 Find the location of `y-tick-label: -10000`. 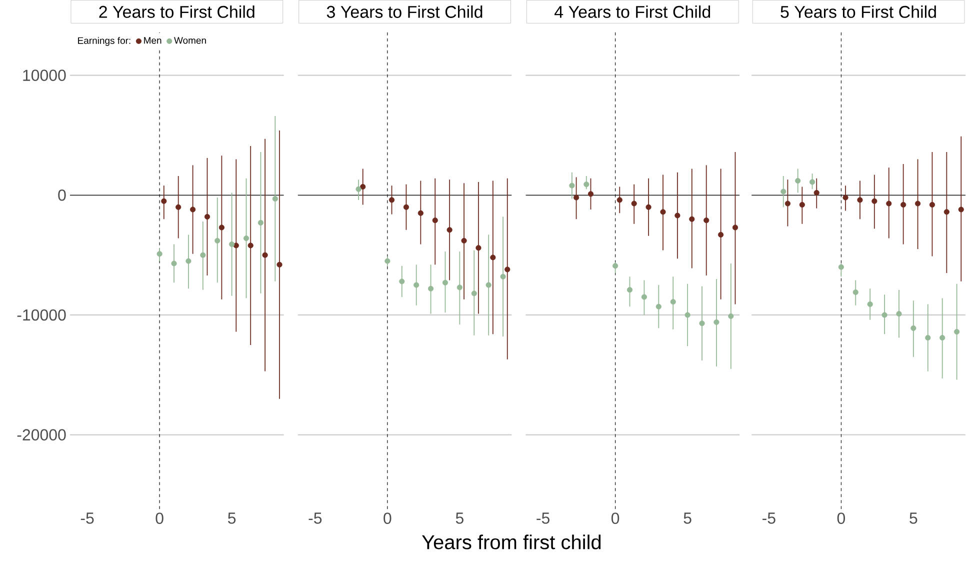

y-tick-label: -10000 is located at coordinates (41, 315).